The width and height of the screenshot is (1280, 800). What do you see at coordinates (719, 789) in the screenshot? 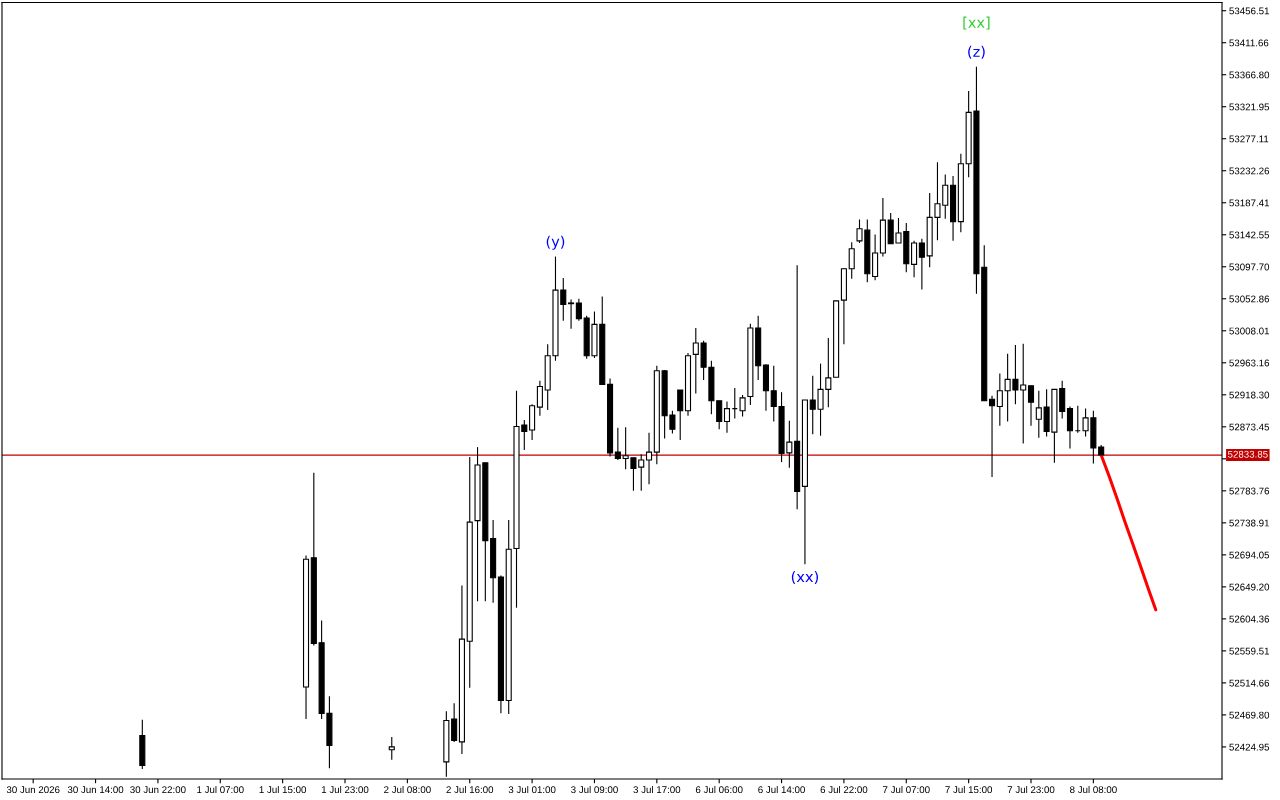
I see `x-tick-label: 6 Jul 06:00` at bounding box center [719, 789].